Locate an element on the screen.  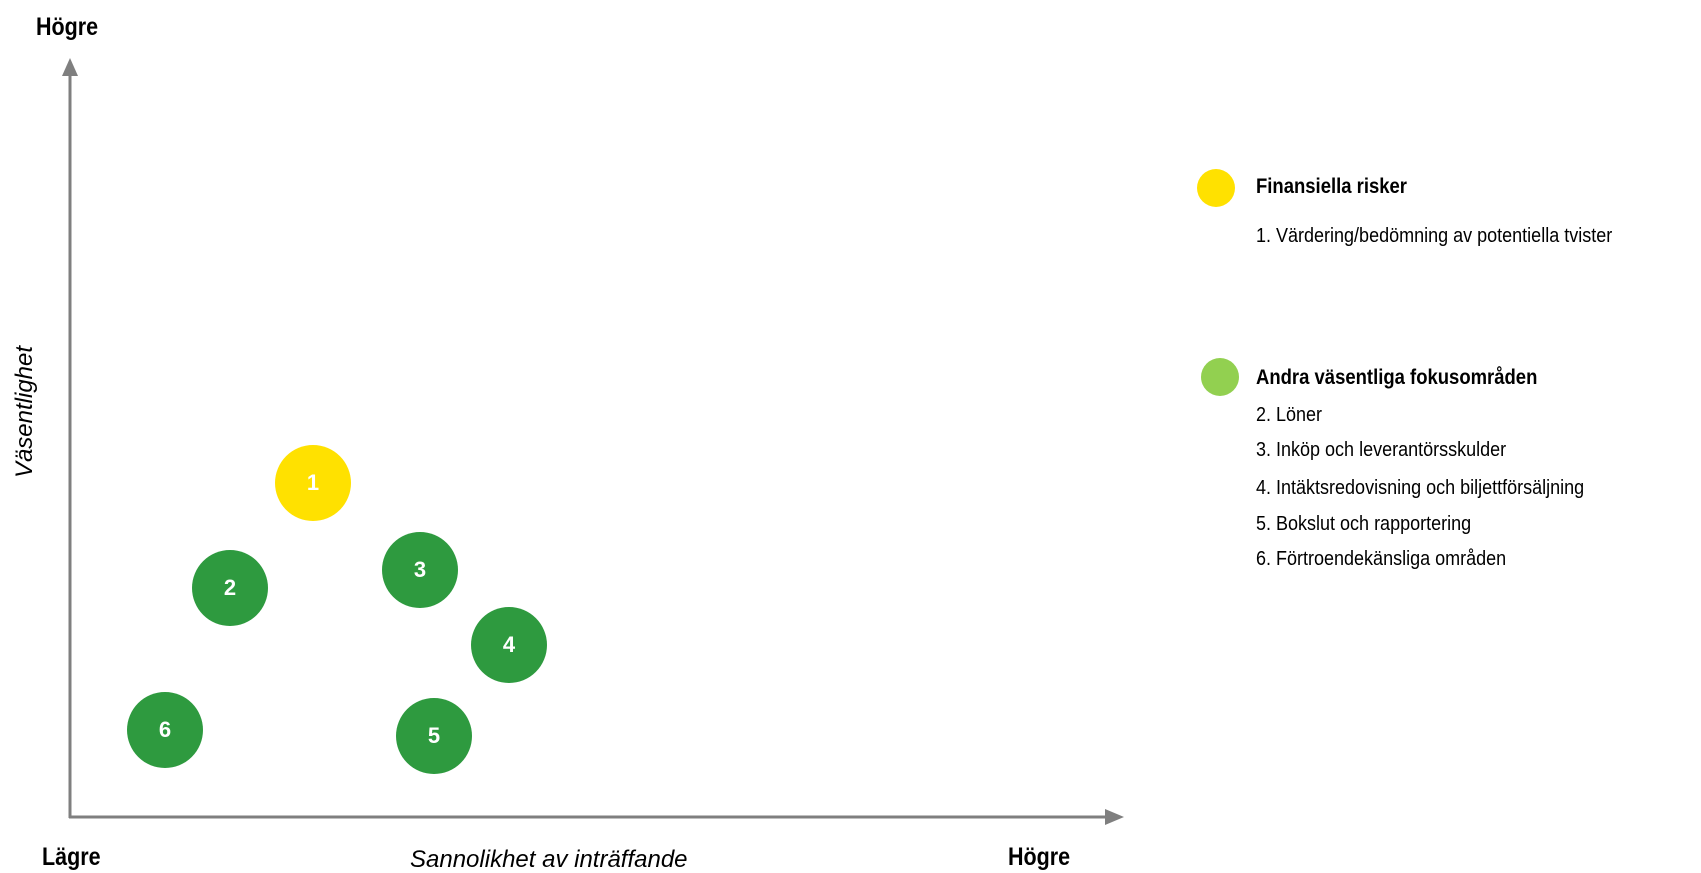
risk-bubble-4: 4 is located at coordinates (509, 645).